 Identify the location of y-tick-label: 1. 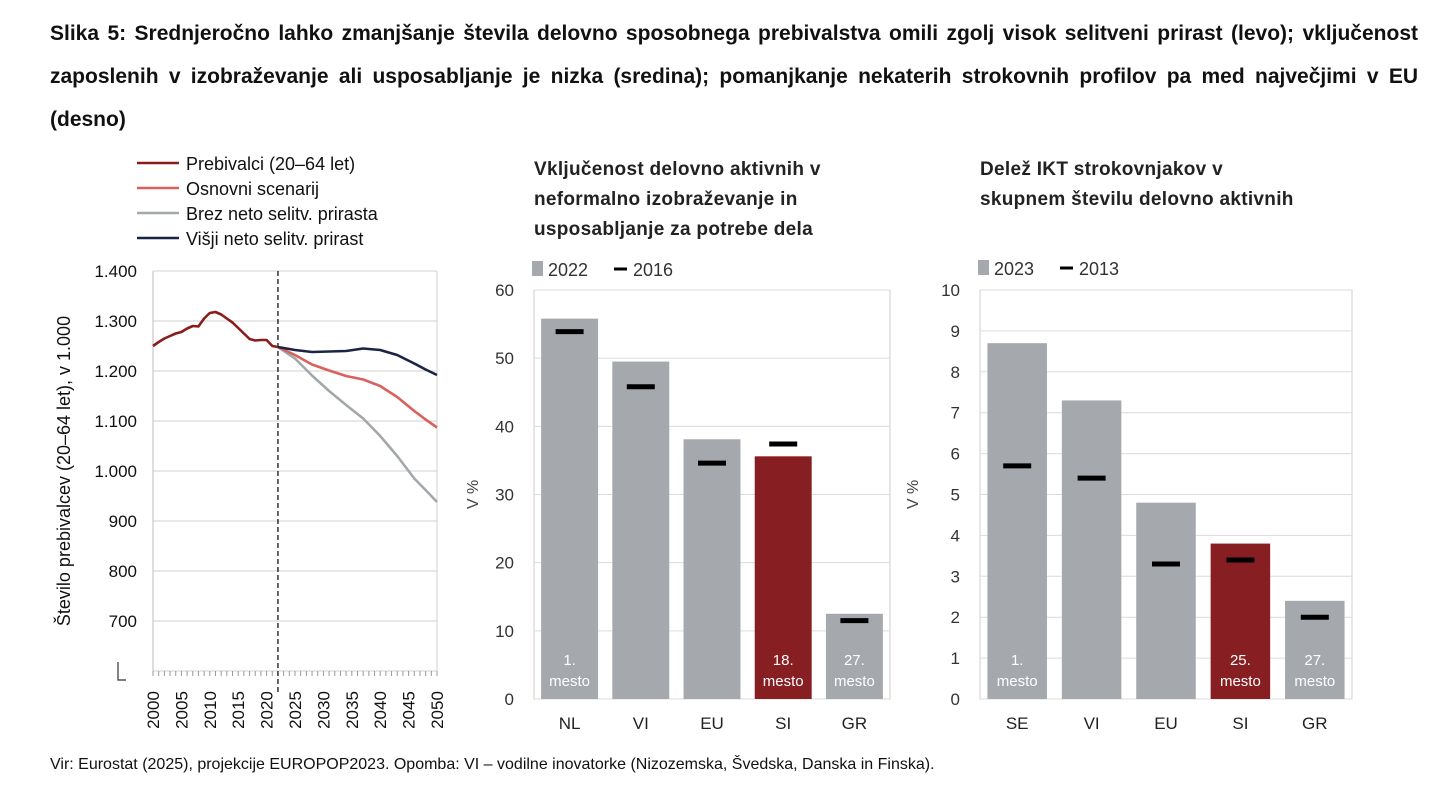
(955, 658).